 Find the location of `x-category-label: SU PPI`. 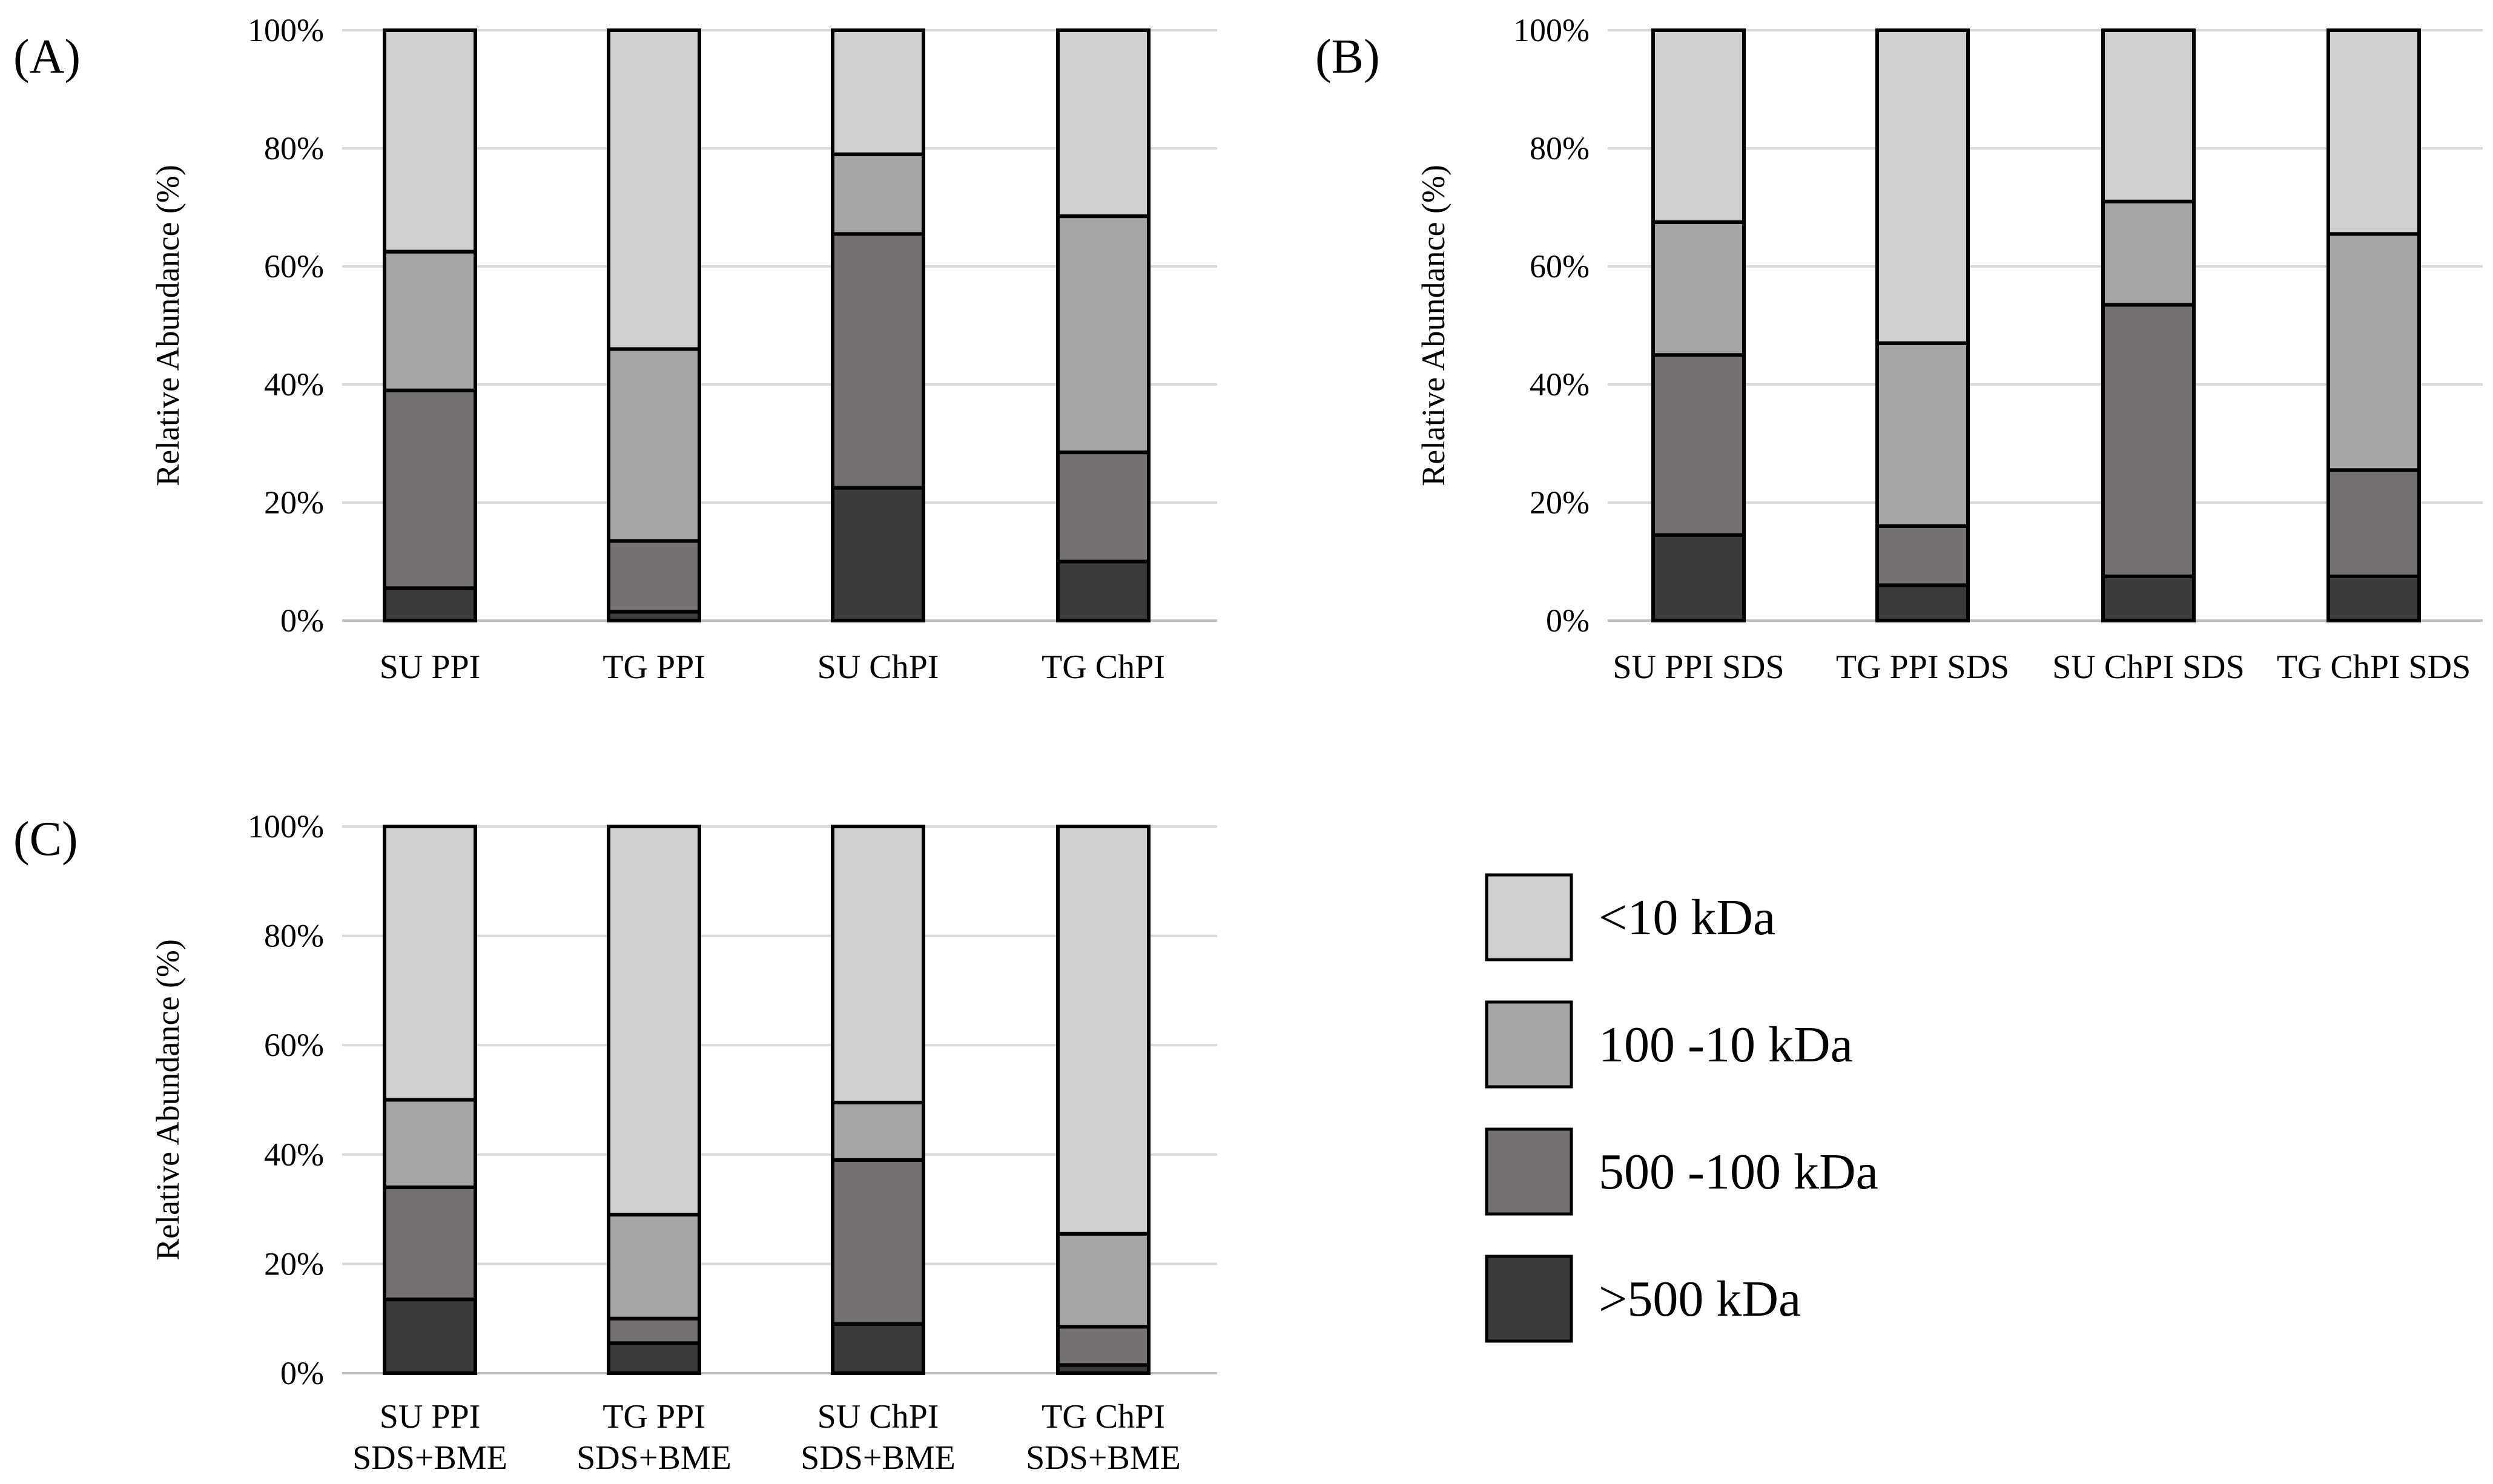

x-category-label: SU PPI is located at coordinates (430, 667).